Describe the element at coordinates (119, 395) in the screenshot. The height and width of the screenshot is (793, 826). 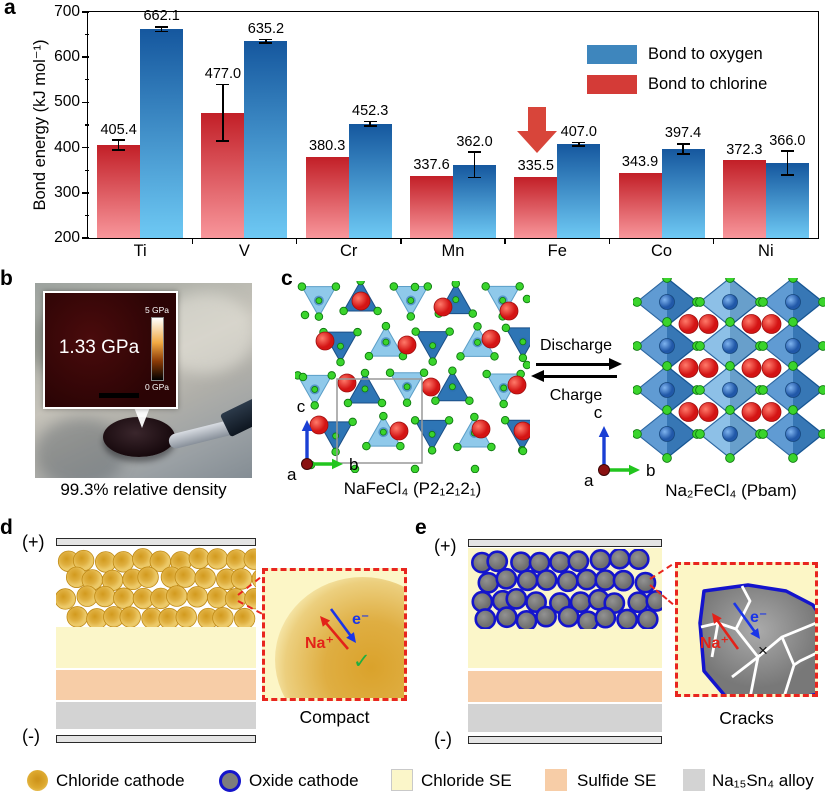
I see `scale-bar` at that location.